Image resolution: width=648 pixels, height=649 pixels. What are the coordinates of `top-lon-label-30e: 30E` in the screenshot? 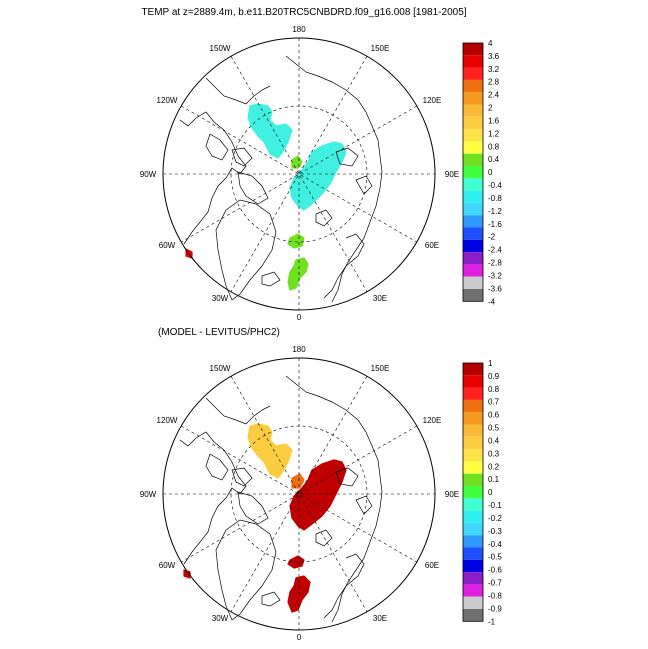 It's located at (380, 298).